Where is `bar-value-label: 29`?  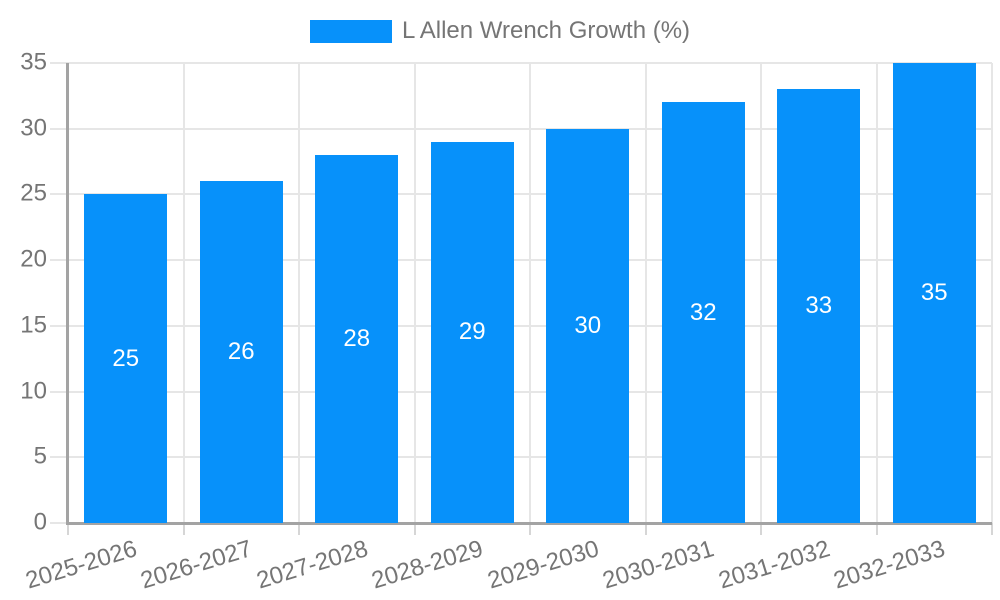
bar-value-label: 29 is located at coordinates (472, 332).